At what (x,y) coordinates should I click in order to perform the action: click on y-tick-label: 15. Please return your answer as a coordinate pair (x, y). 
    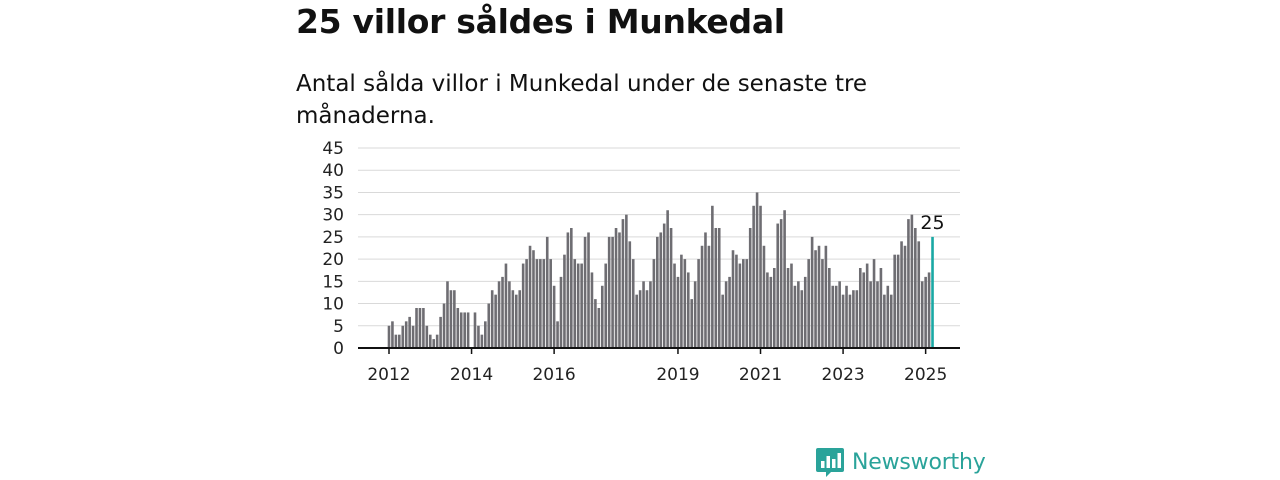
    Looking at the image, I should click on (333, 282).